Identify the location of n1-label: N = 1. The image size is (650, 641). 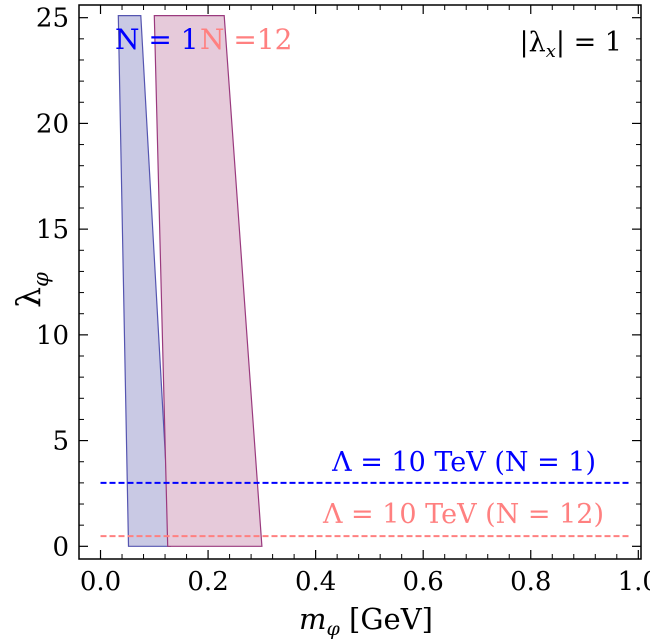
(157, 39).